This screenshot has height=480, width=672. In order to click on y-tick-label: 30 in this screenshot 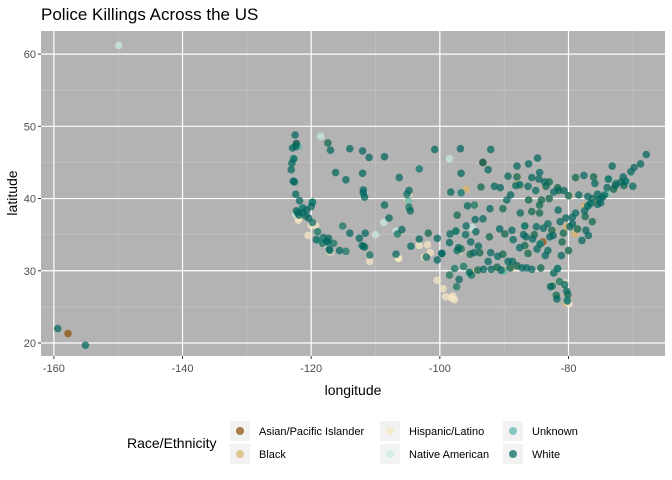, I will do `click(30, 272)`.